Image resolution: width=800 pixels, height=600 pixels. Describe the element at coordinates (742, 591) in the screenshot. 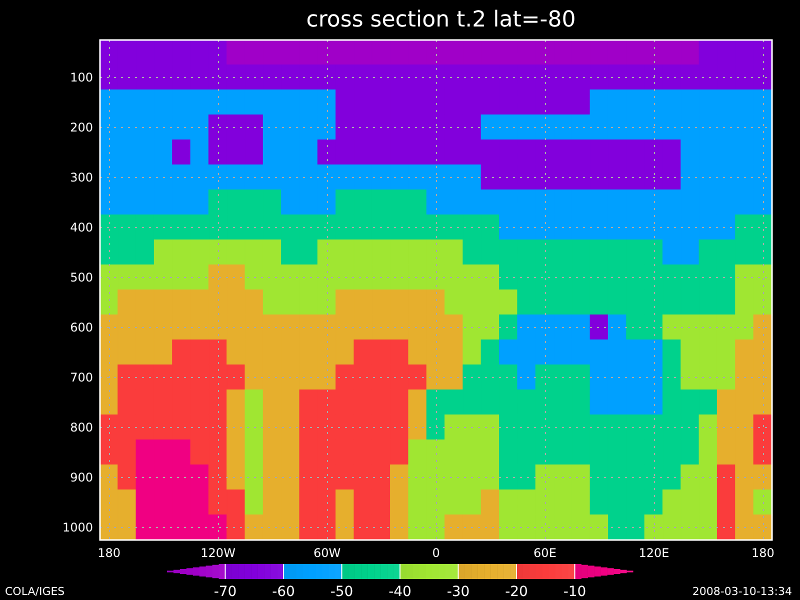

I see `text: 2008-03-10-13:34` at that location.